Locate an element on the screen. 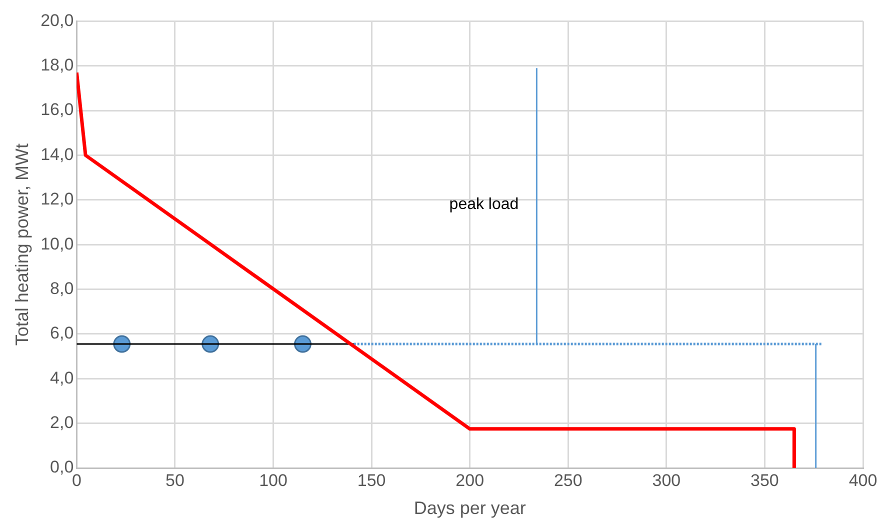  y-tick-label: 8,0 is located at coordinates (62, 288).